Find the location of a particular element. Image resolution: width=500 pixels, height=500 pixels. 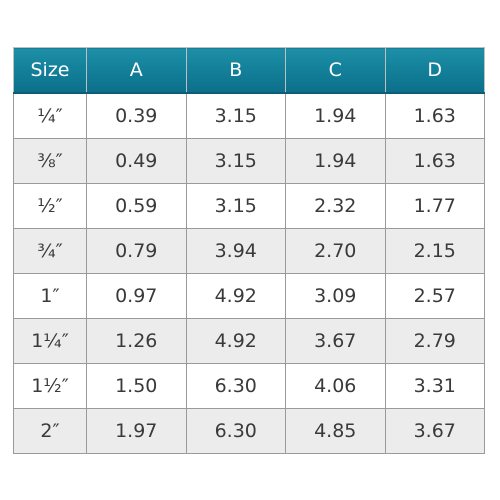

table-row: ¾″ 0.79 3.94 2.70 2.15 is located at coordinates (249, 251).